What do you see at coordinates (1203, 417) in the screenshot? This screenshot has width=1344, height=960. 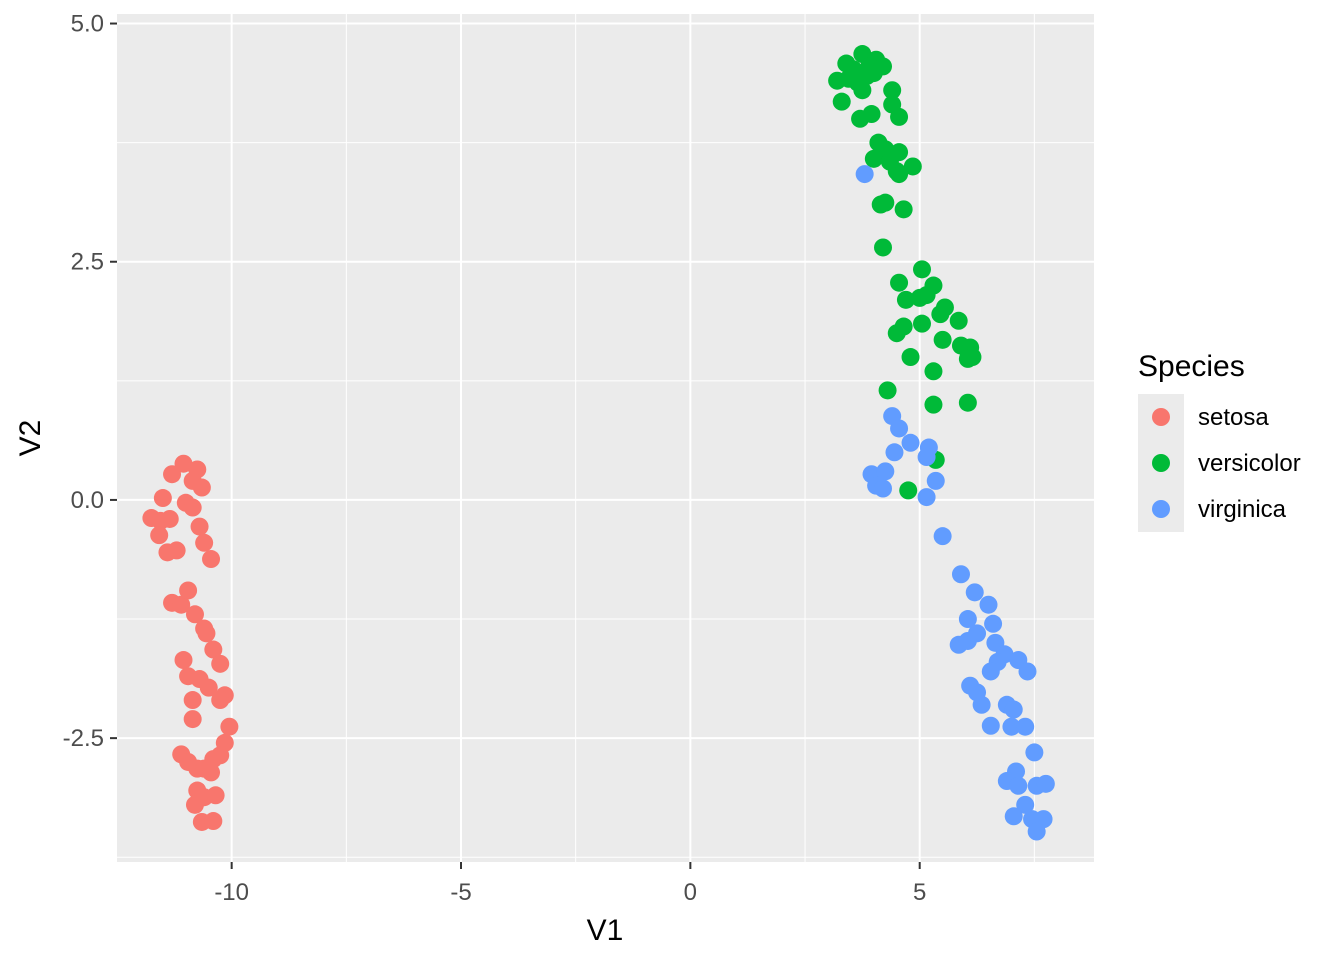 I see `legend-item-setosa: setosa` at bounding box center [1203, 417].